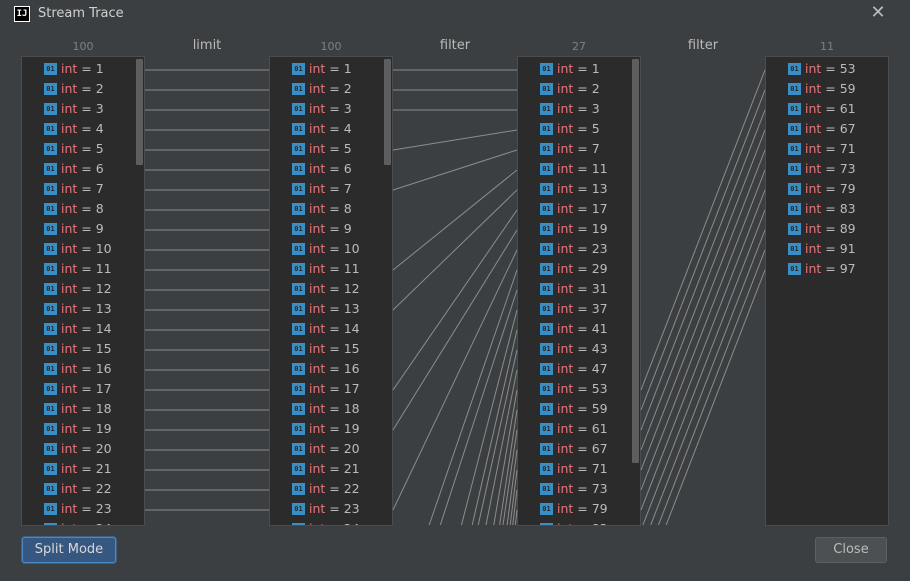 Image resolution: width=910 pixels, height=581 pixels. Describe the element at coordinates (574, 309) in the screenshot. I see `list-item: 01 int = 37` at that location.